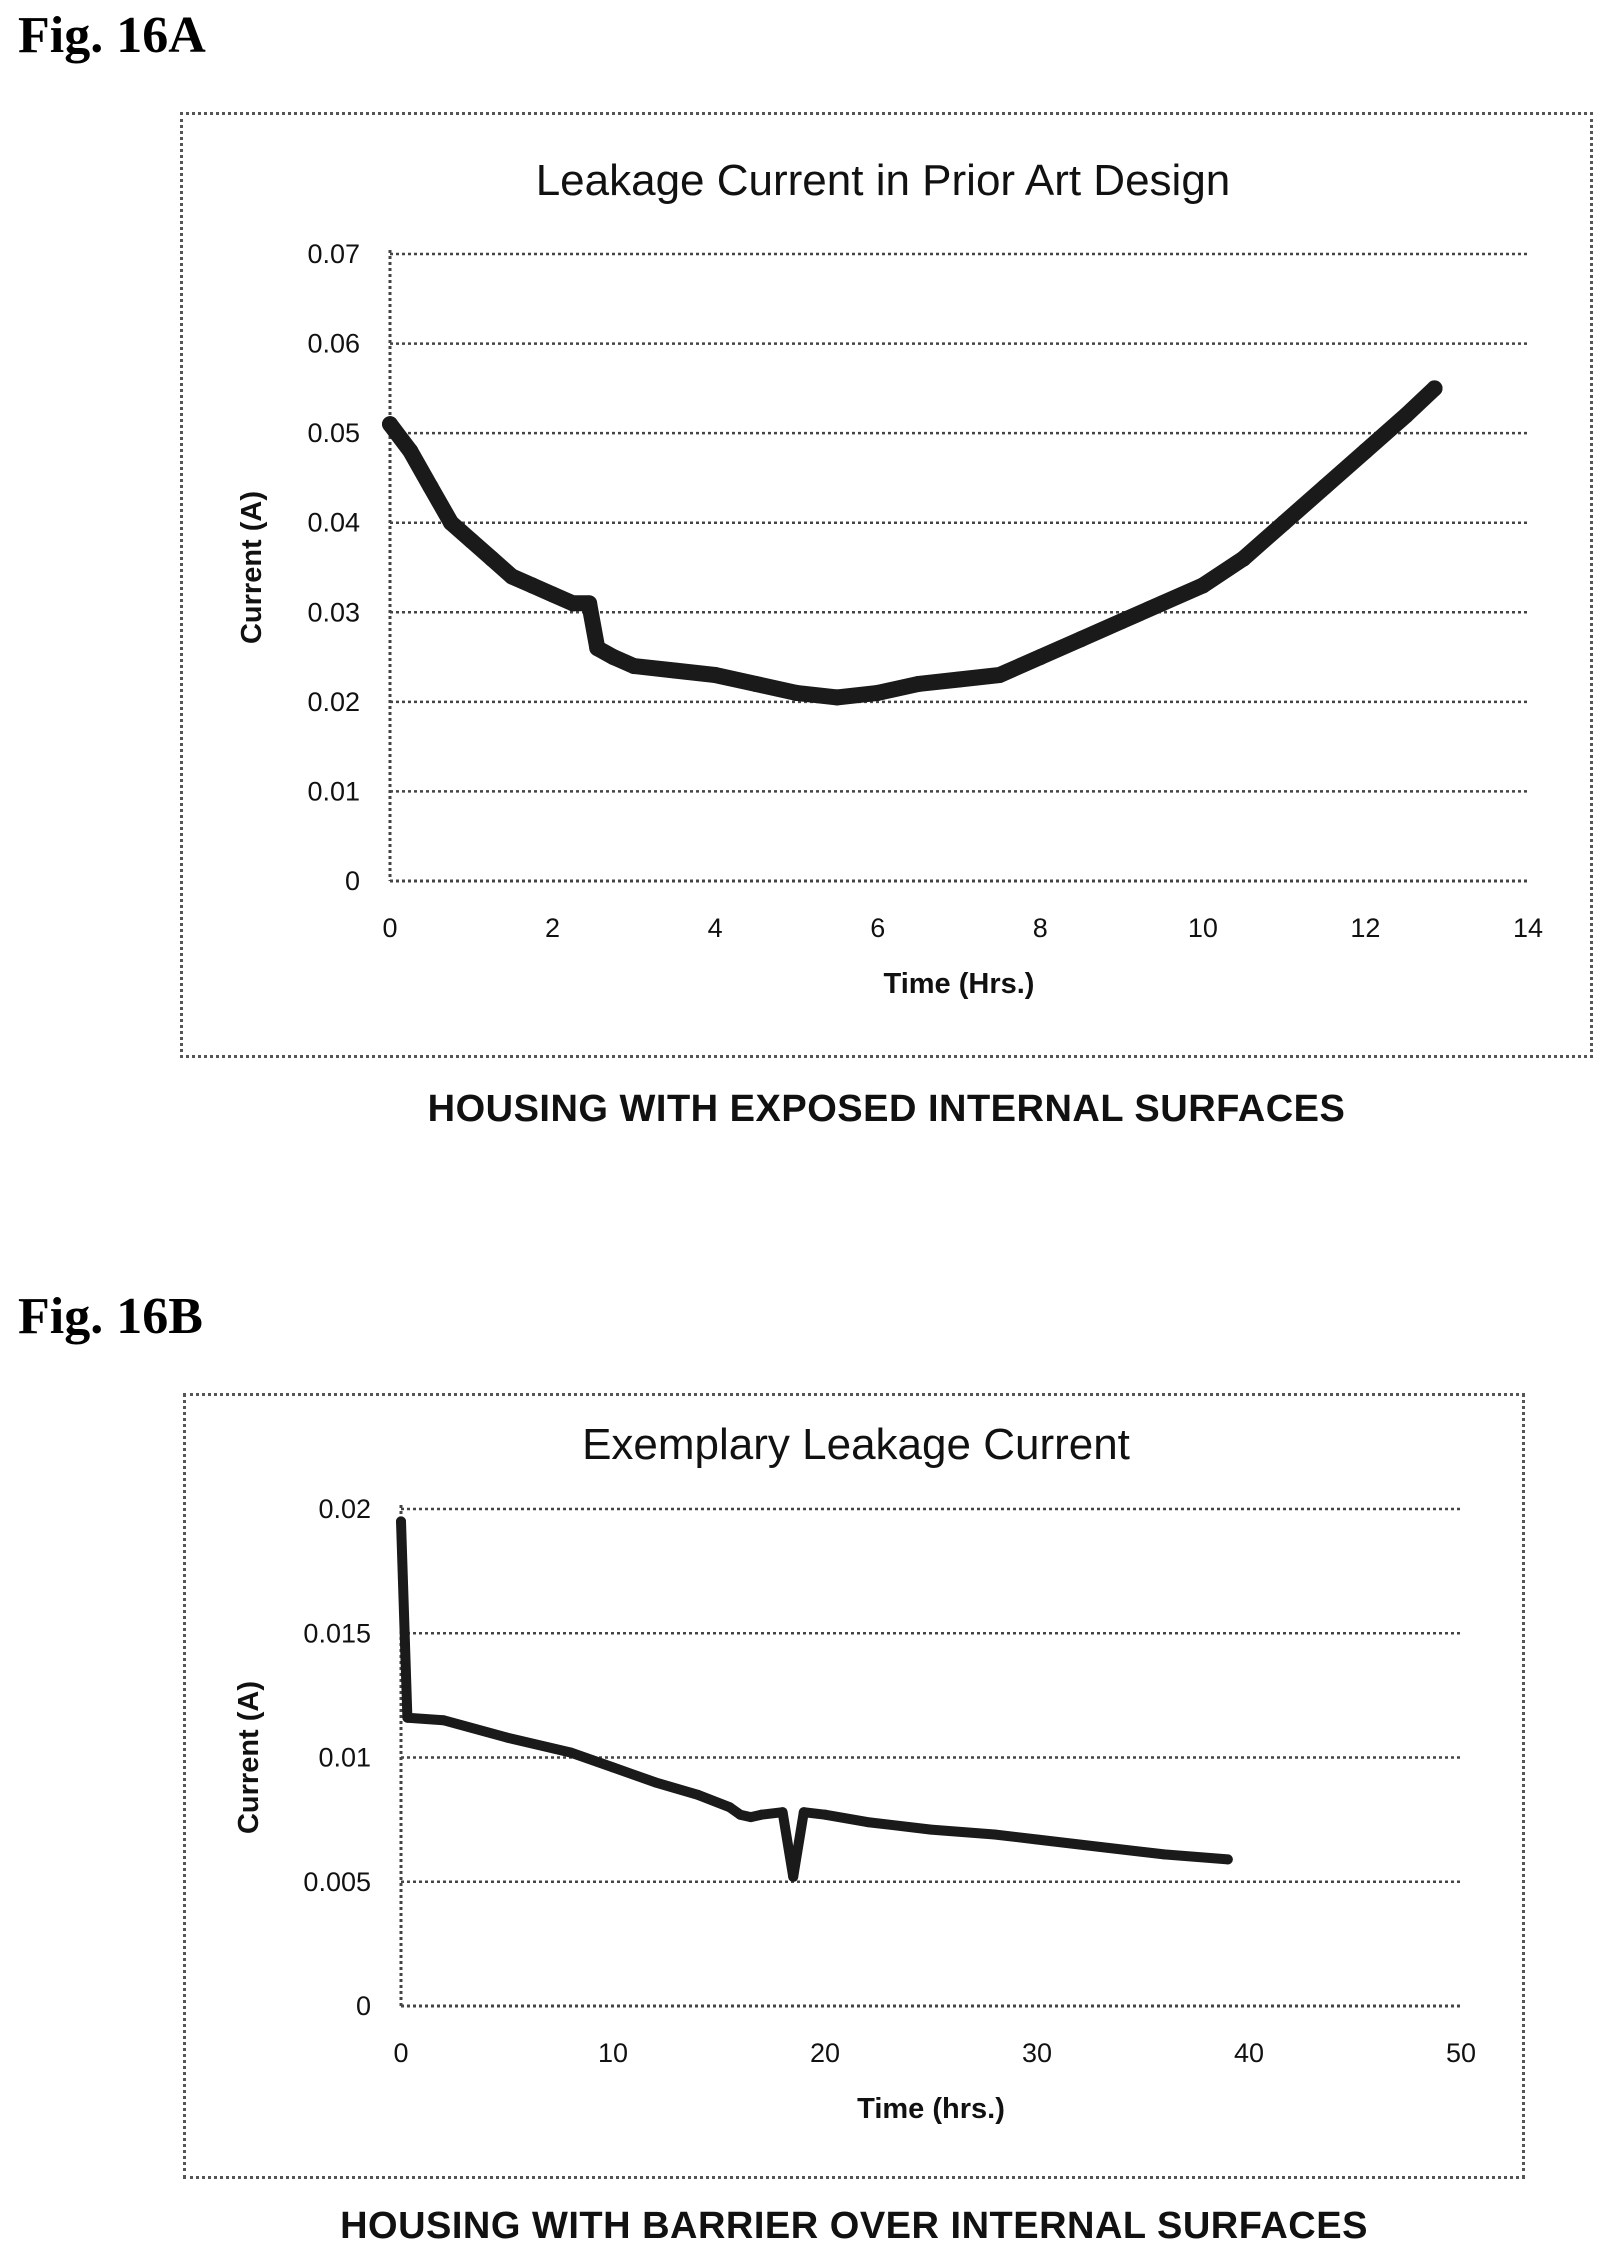 This screenshot has width=1610, height=2260. I want to click on figure-a-caption: HOUSING WITH EXPOSED INTERNAL SURFACES, so click(886, 1109).